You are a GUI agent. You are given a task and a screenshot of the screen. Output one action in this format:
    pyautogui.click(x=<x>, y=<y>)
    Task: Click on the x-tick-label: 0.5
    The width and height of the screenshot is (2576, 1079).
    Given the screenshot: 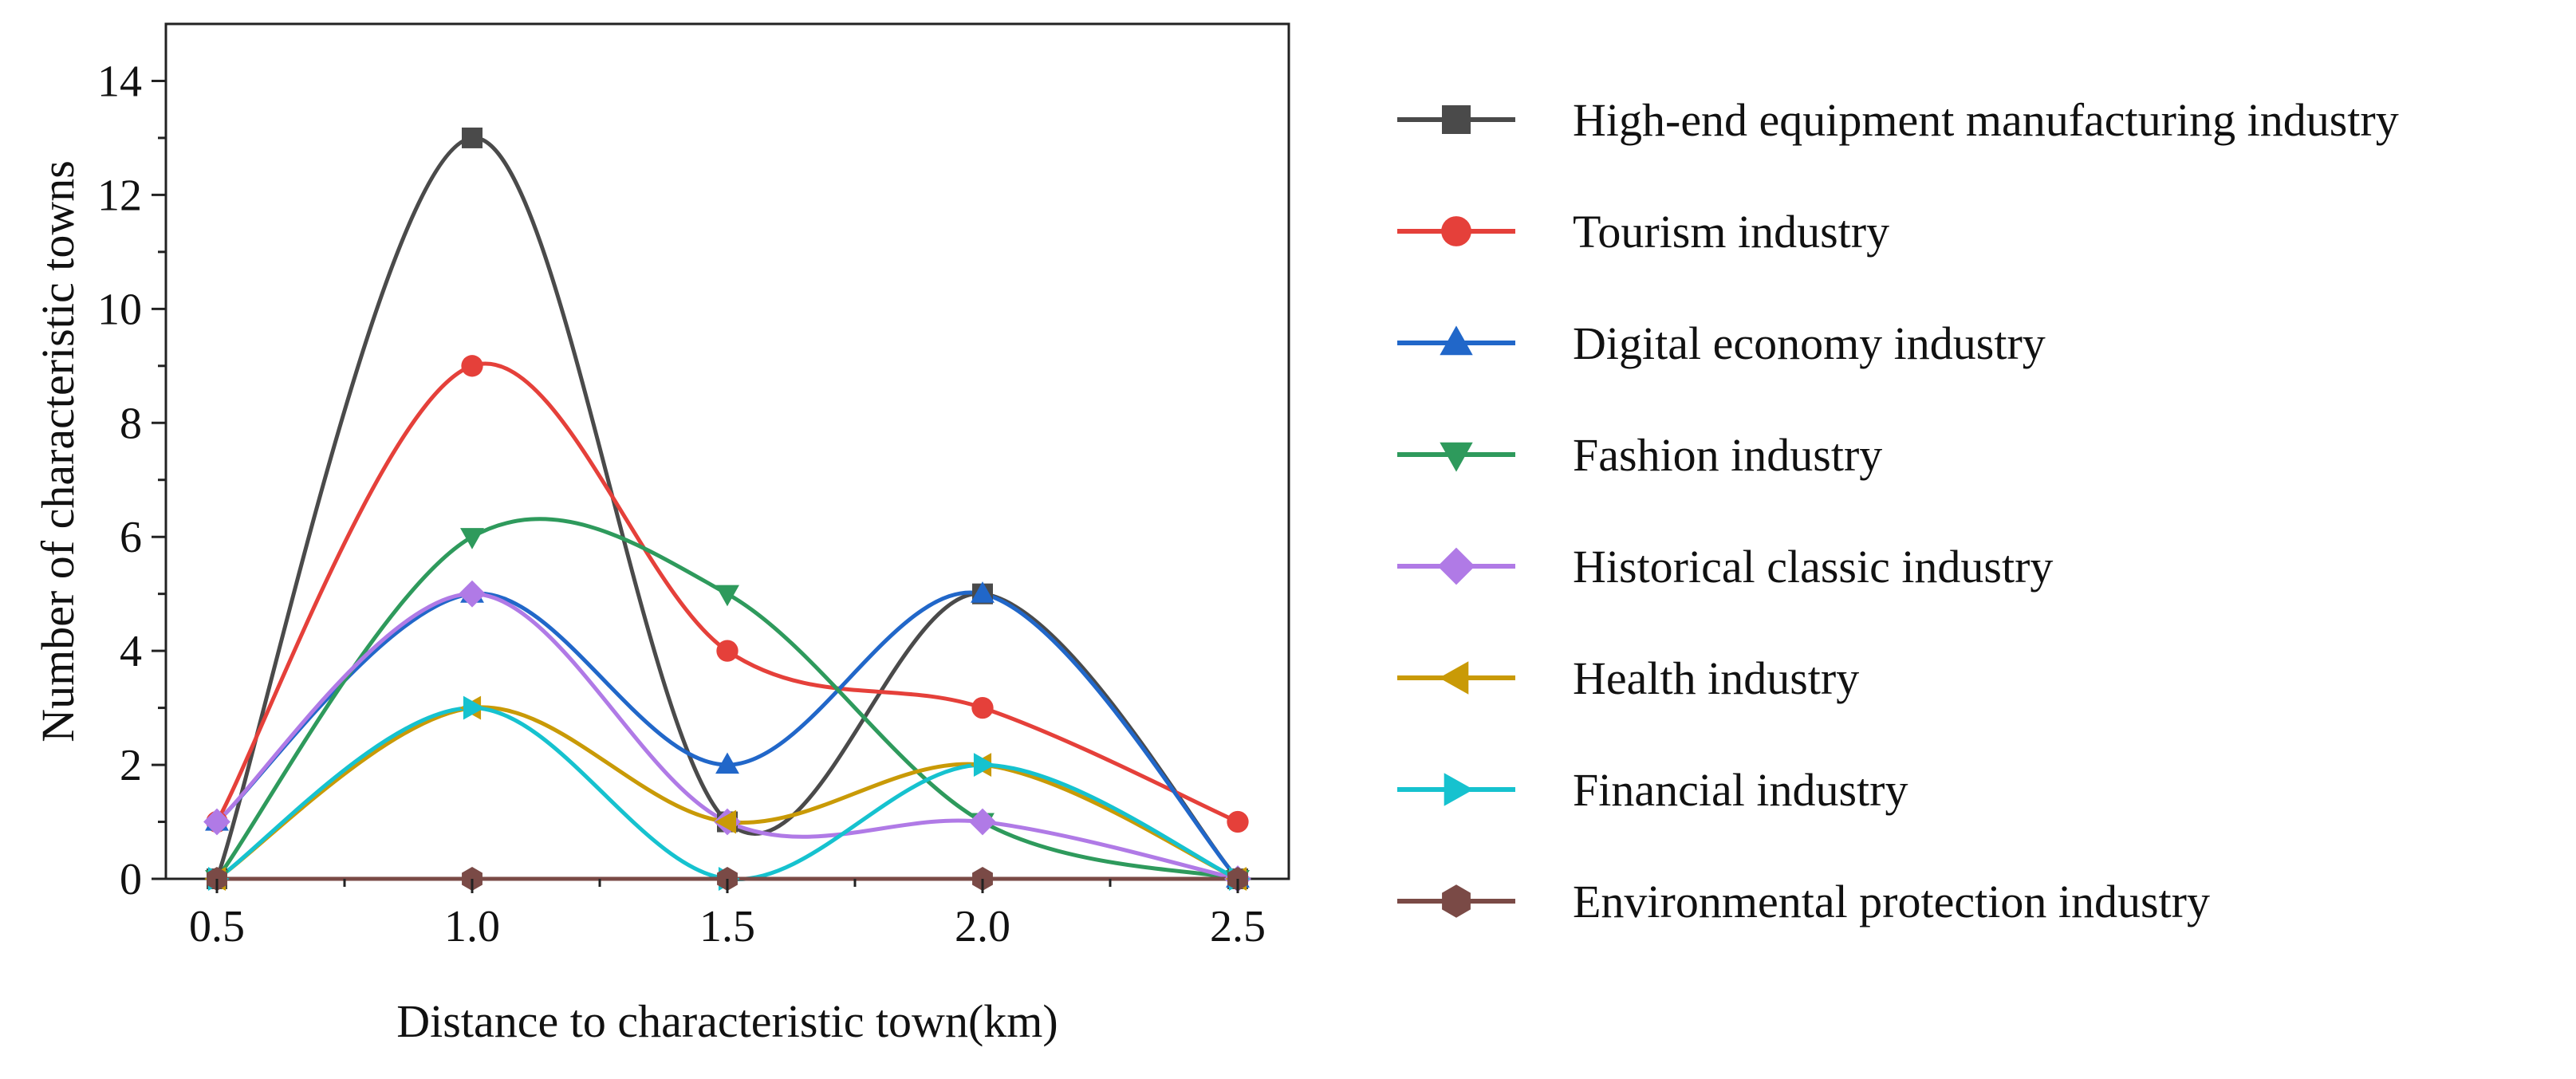 What is the action you would take?
    pyautogui.click(x=217, y=927)
    